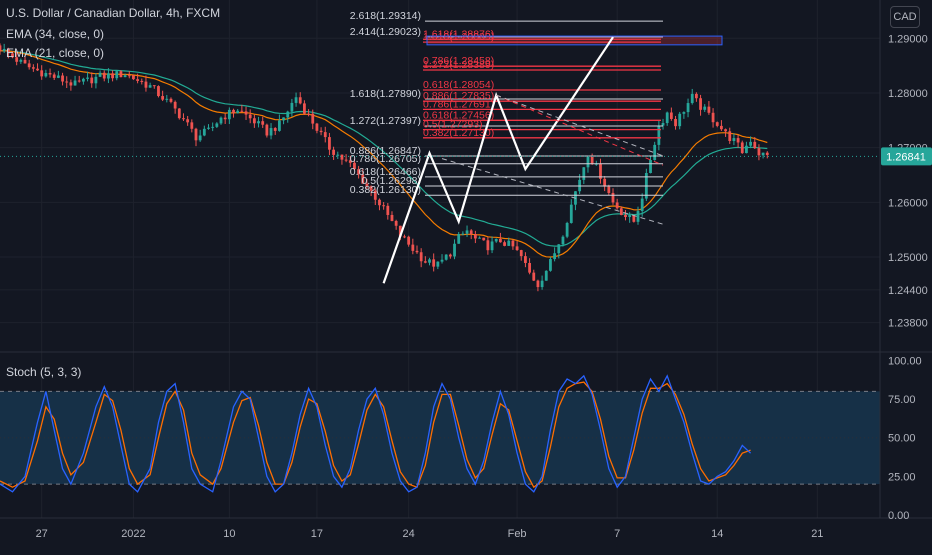 This screenshot has width=932, height=555. What do you see at coordinates (458, 85) in the screenshot?
I see `fib-red-level-label: 0.618(1.28054)` at bounding box center [458, 85].